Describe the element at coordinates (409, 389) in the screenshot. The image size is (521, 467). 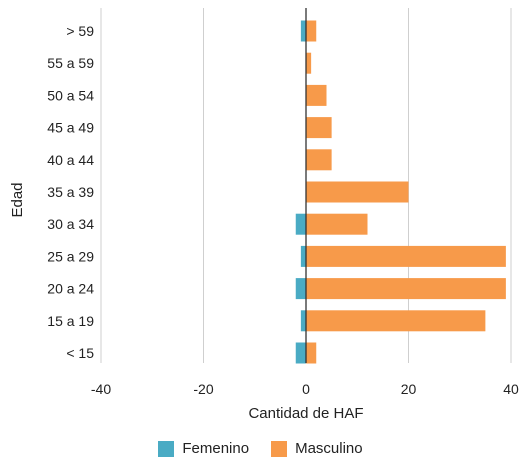
I see `x-tick-label: 20` at that location.